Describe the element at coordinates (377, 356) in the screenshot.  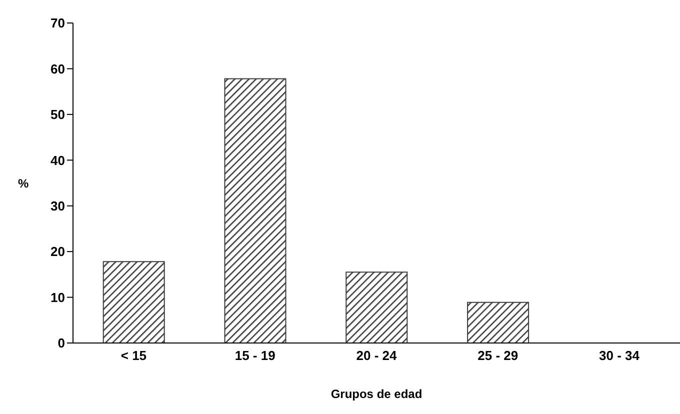
I see `x-tick-label: 20 - 24` at that location.